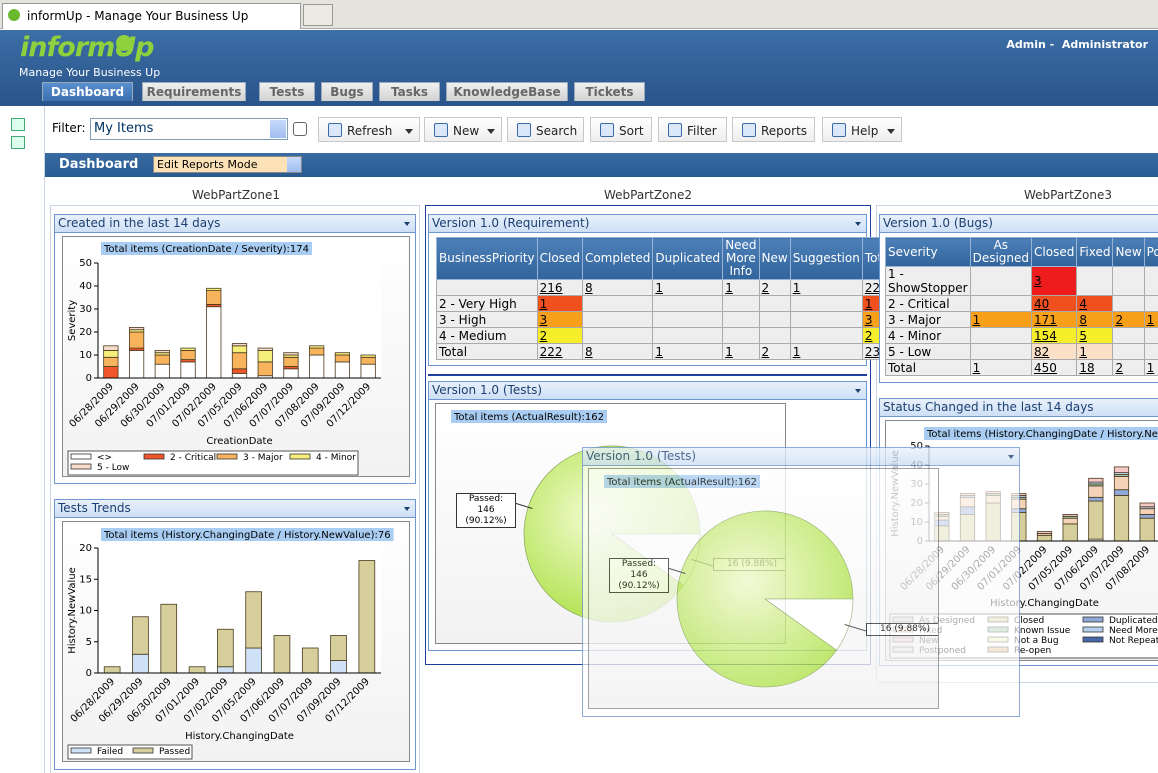 This screenshot has width=1158, height=773. What do you see at coordinates (318, 15) in the screenshot?
I see `new-tab` at bounding box center [318, 15].